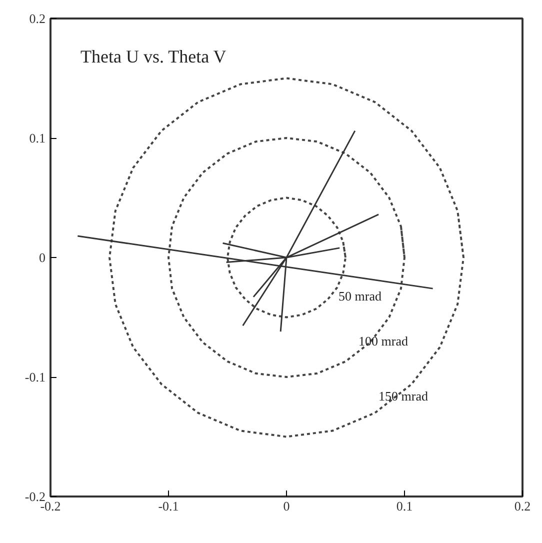 The image size is (542, 543). Describe the element at coordinates (168, 506) in the screenshot. I see `x-tick-label: -0.1` at that location.